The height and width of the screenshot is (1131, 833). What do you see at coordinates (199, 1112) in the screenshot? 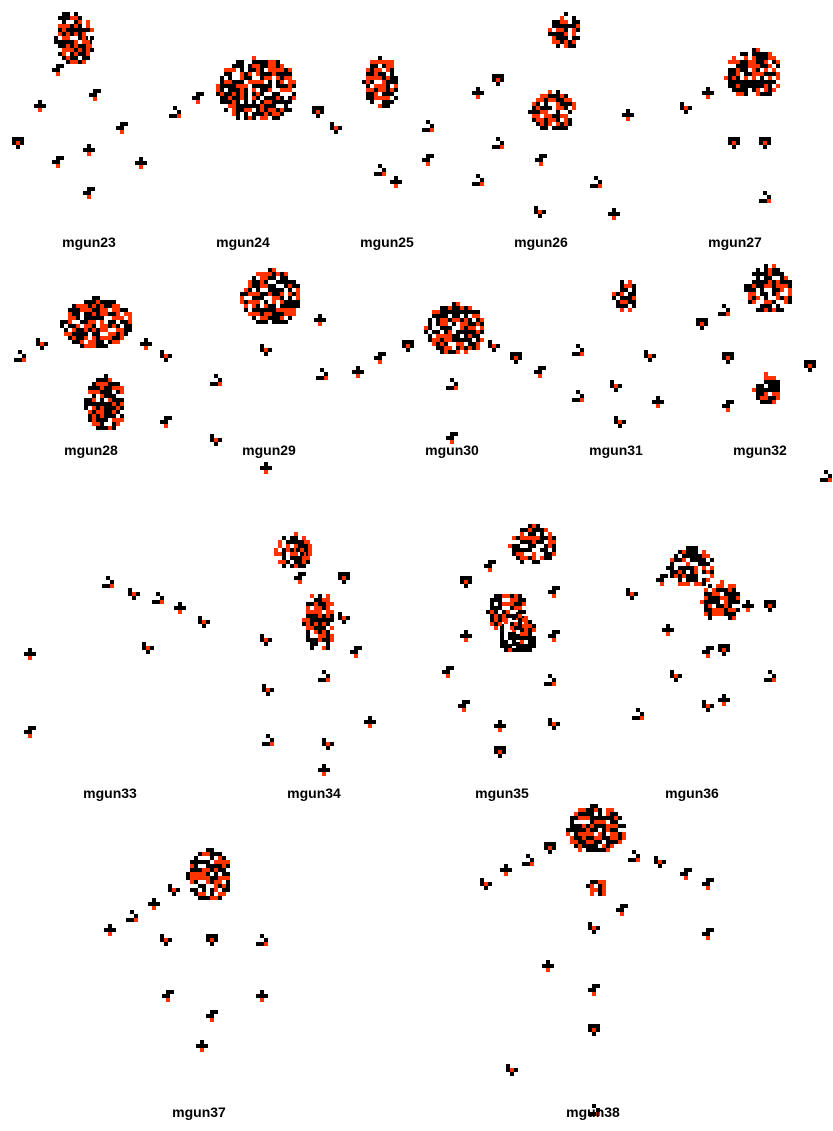
I see `pattern-label-mgun37: mgun37` at bounding box center [199, 1112].